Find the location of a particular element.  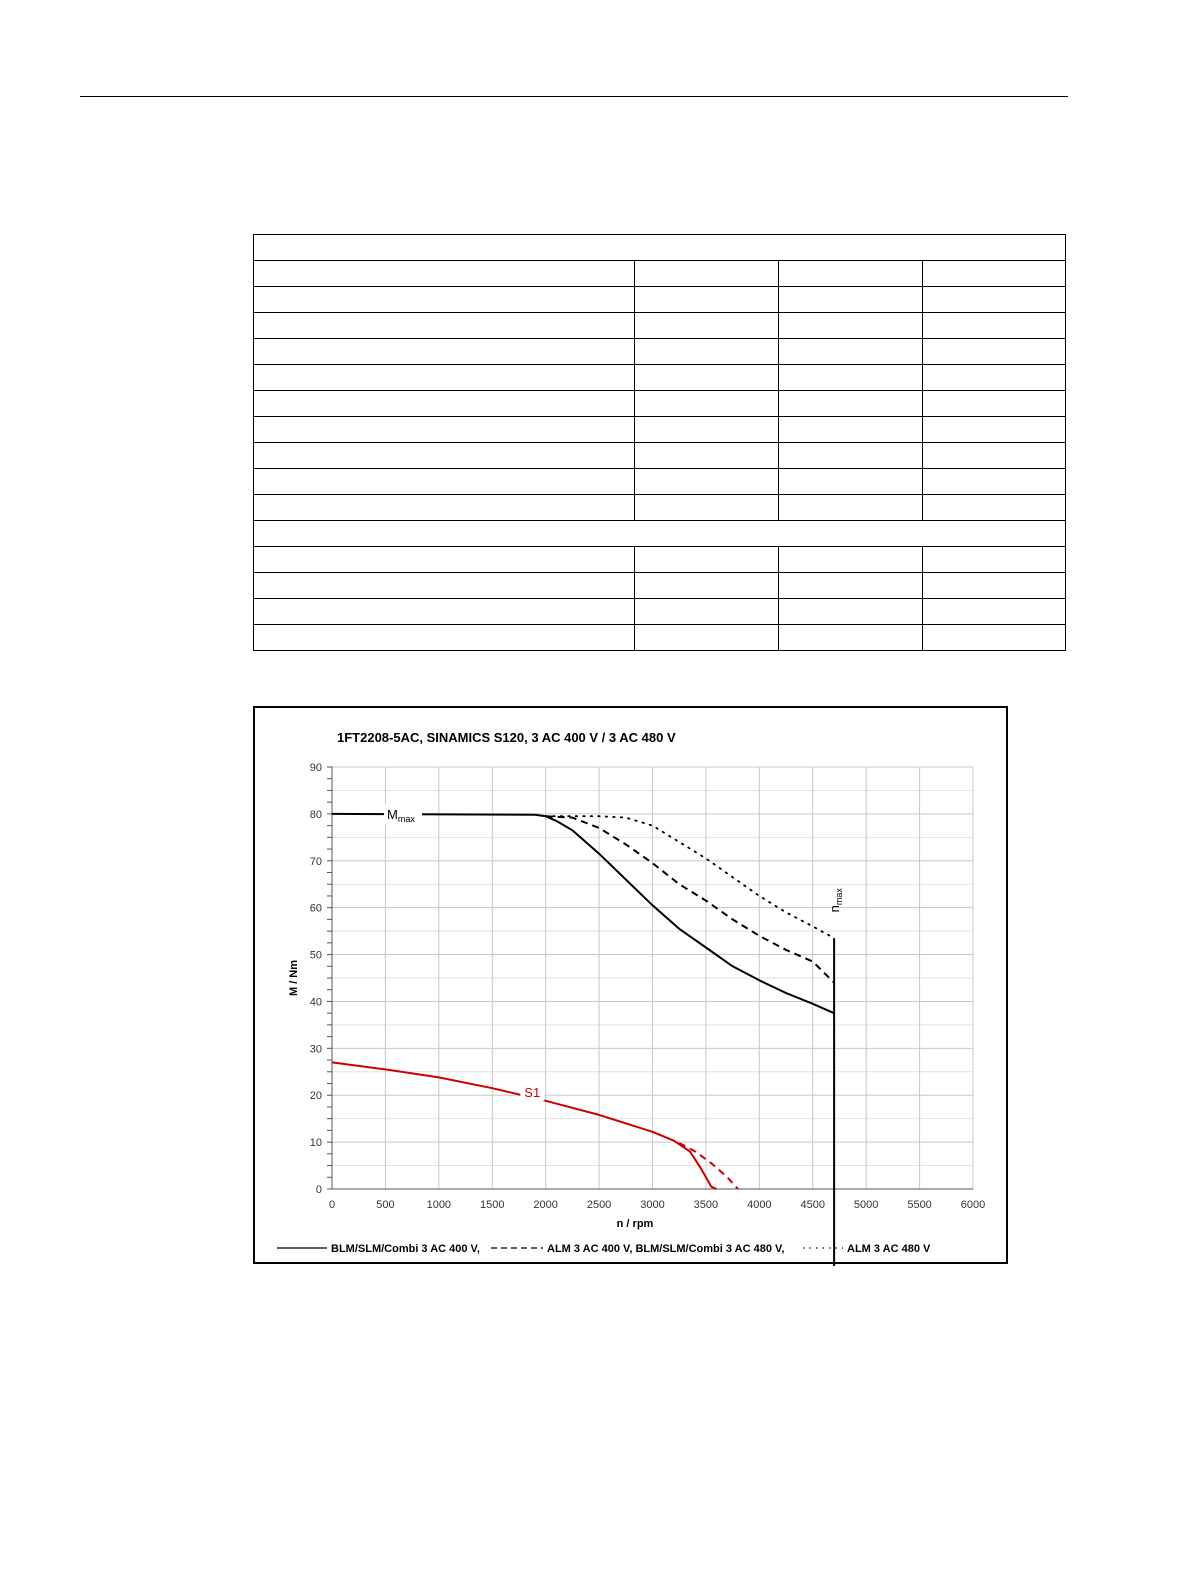

x-tick-label: 5500 is located at coordinates (919, 1205).